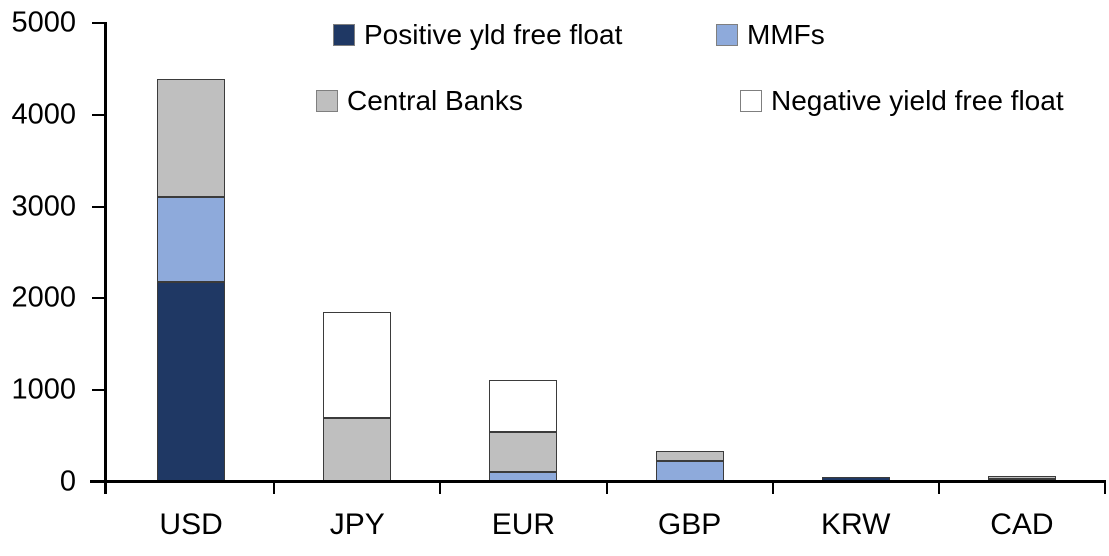 The height and width of the screenshot is (556, 1109). I want to click on legend-label-negative-yield-free-float: Negative yield free float, so click(917, 100).